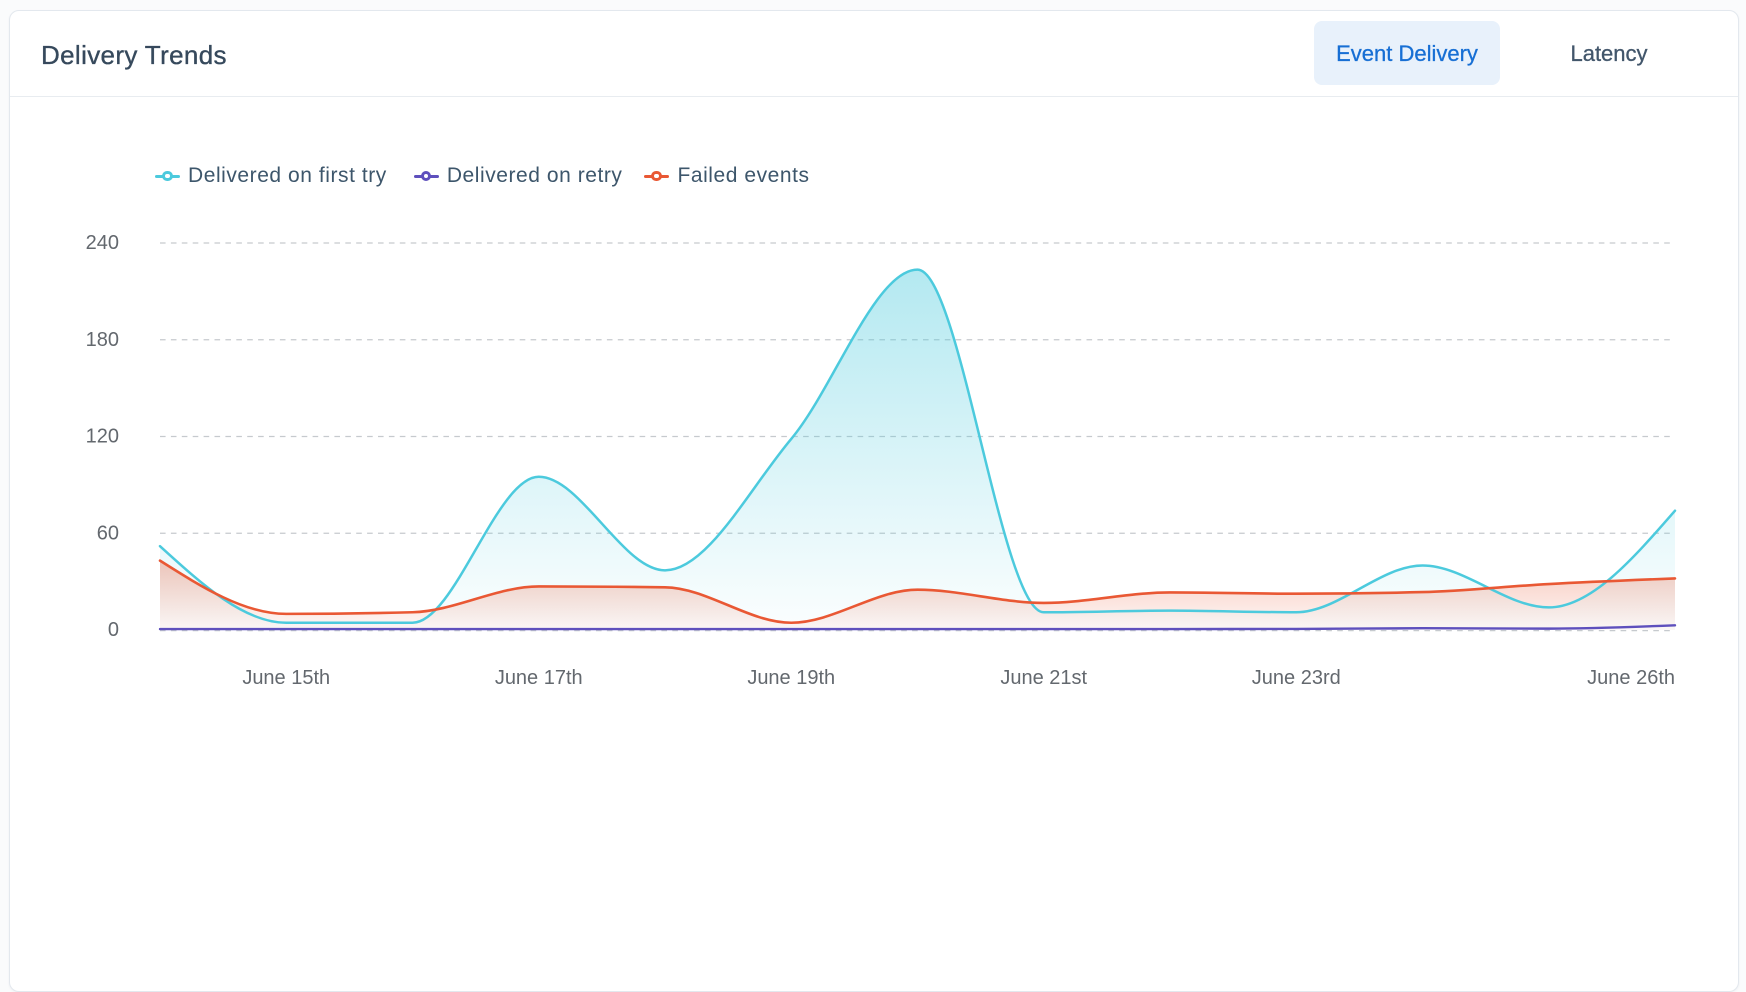 The height and width of the screenshot is (992, 1746). I want to click on svg-text: 60, so click(108, 533).